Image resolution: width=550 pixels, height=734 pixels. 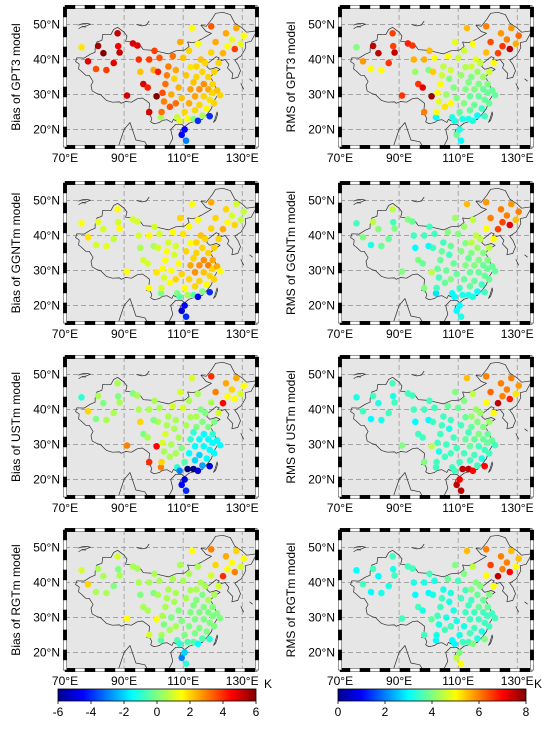 I want to click on lon-tick-label: 90°E, so click(x=399, y=508).